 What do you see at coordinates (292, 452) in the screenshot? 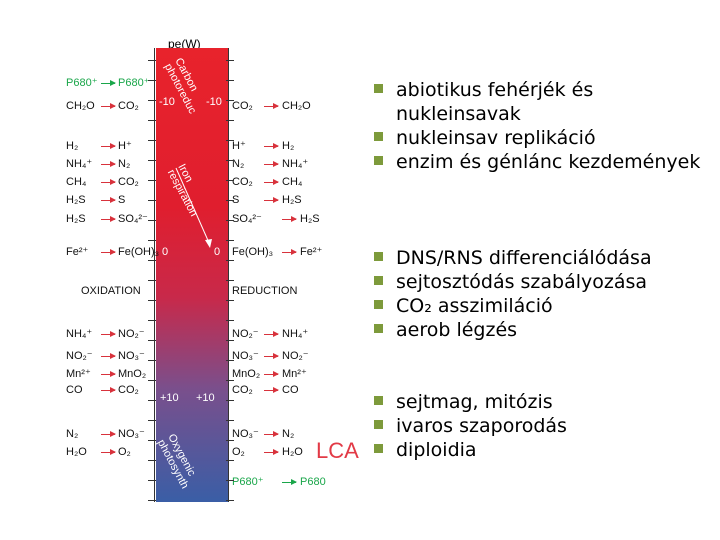
I see `right-product: H₂O` at bounding box center [292, 452].